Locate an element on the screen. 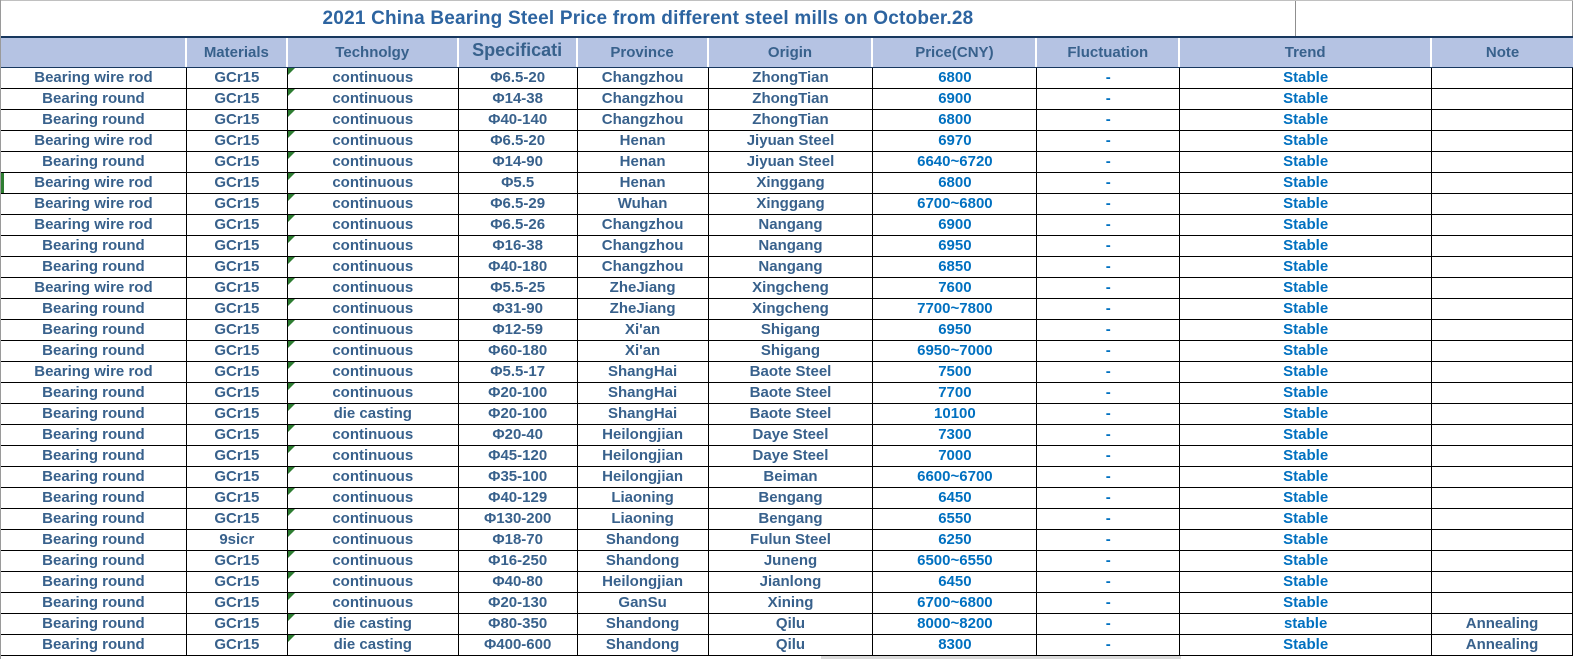 The width and height of the screenshot is (1573, 659). cell-price: 6700~6800 is located at coordinates (955, 204).